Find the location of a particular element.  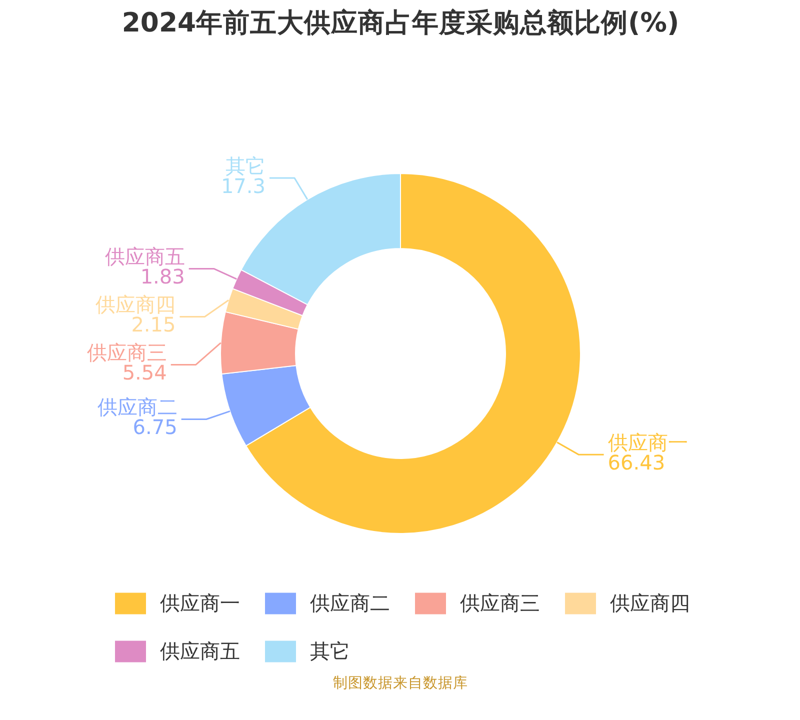

legend-label: 供应商三 is located at coordinates (500, 603).